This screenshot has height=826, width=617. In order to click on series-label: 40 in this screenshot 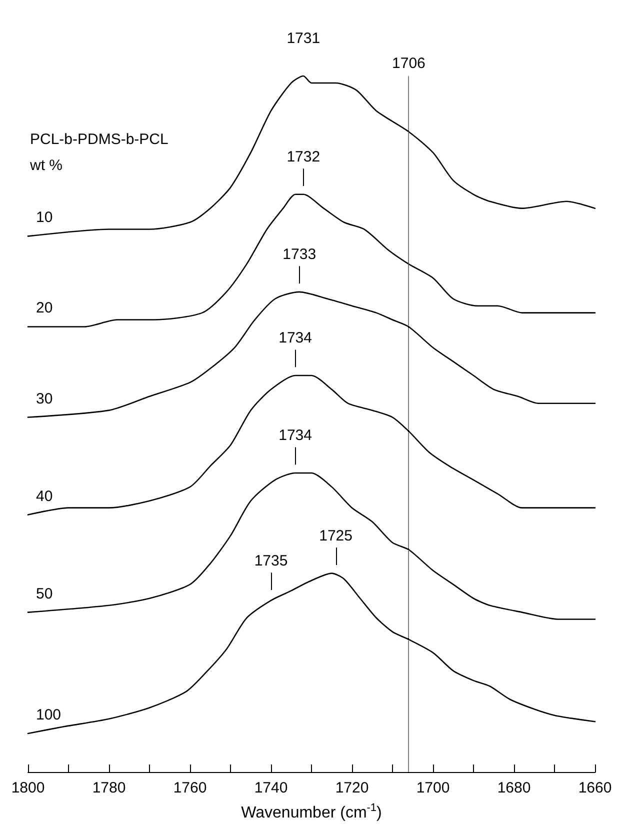, I will do `click(44, 496)`.